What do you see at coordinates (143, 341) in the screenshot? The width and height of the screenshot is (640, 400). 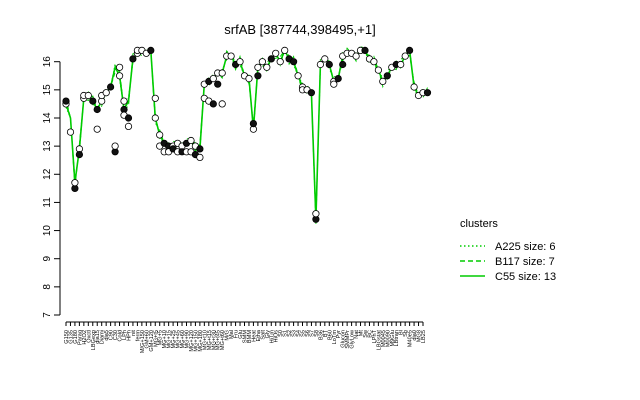 I see `x-tick-label: M/G+150` at bounding box center [143, 341].